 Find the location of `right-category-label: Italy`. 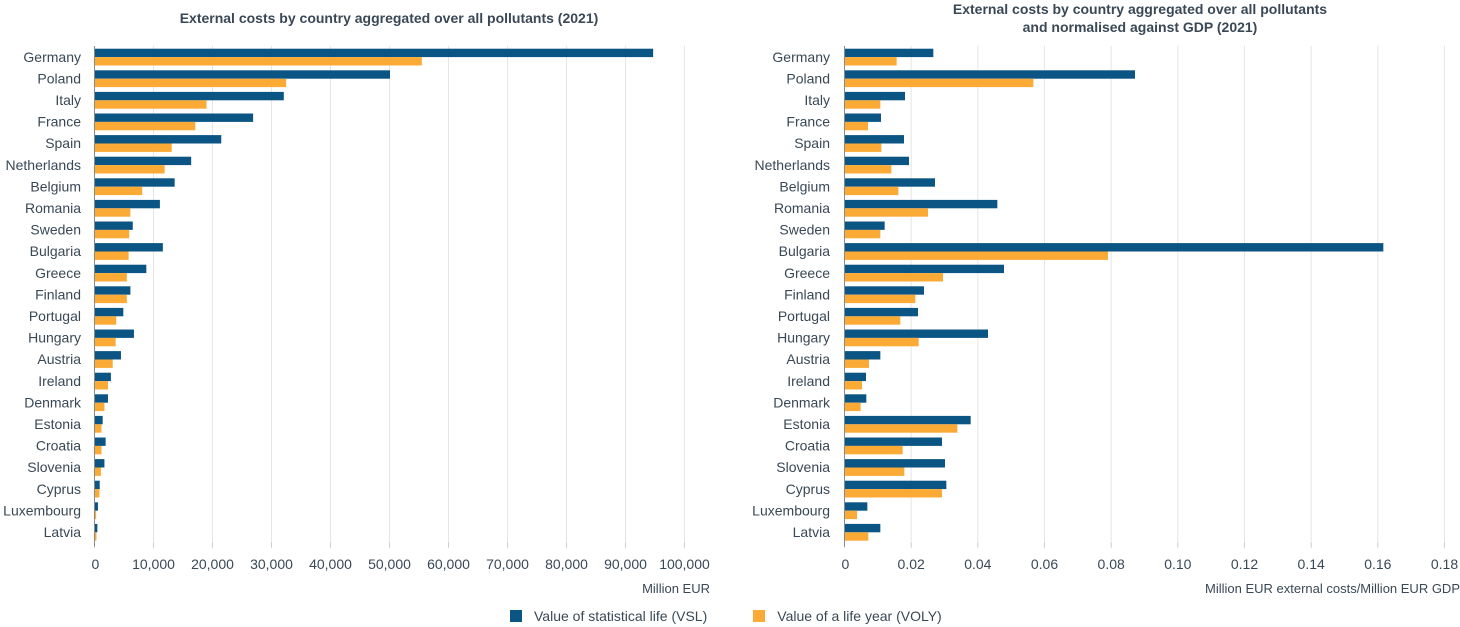

right-category-label: Italy is located at coordinates (817, 100).